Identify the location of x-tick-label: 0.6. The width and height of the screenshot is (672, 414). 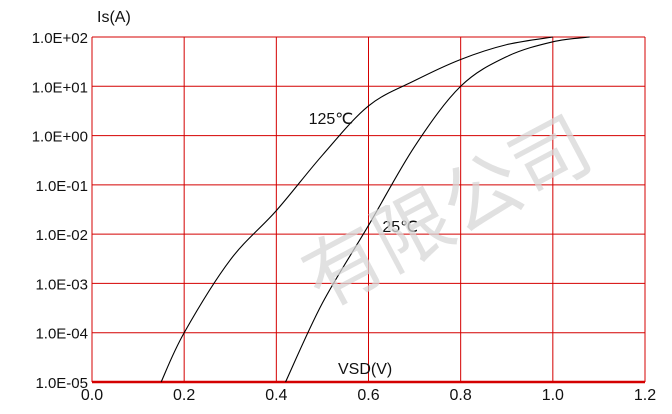
(368, 395).